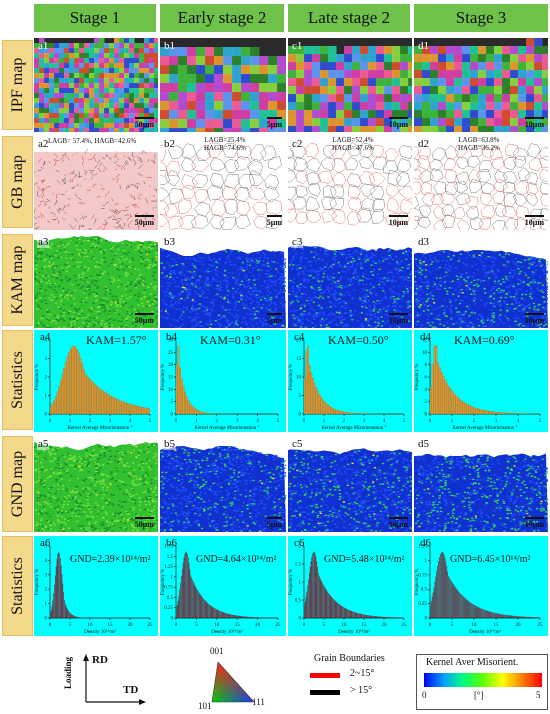 This screenshot has width=550, height=714. I want to click on gnd-map-a5: a5 50μm, so click(96, 484).